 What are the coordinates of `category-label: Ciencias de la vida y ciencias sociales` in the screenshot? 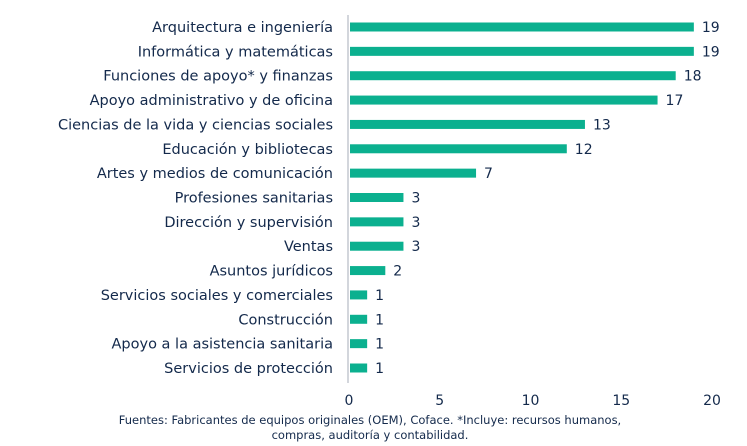 It's located at (195, 125).